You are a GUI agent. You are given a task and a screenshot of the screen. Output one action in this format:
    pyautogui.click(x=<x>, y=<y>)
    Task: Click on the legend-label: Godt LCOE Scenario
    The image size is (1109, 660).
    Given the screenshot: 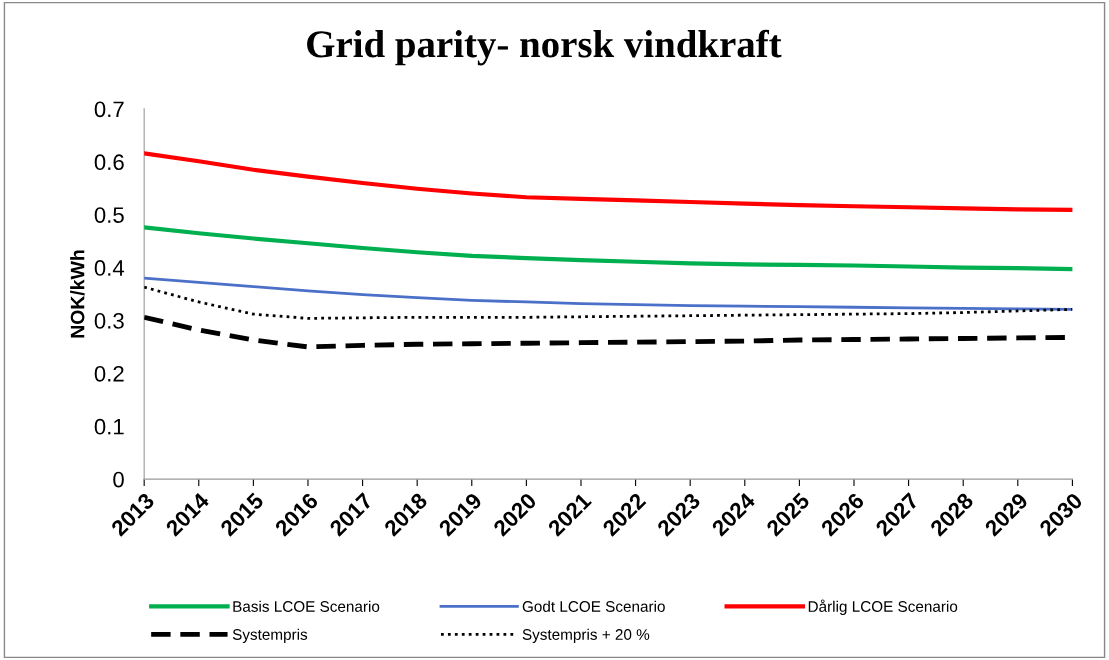 What is the action you would take?
    pyautogui.click(x=593, y=606)
    